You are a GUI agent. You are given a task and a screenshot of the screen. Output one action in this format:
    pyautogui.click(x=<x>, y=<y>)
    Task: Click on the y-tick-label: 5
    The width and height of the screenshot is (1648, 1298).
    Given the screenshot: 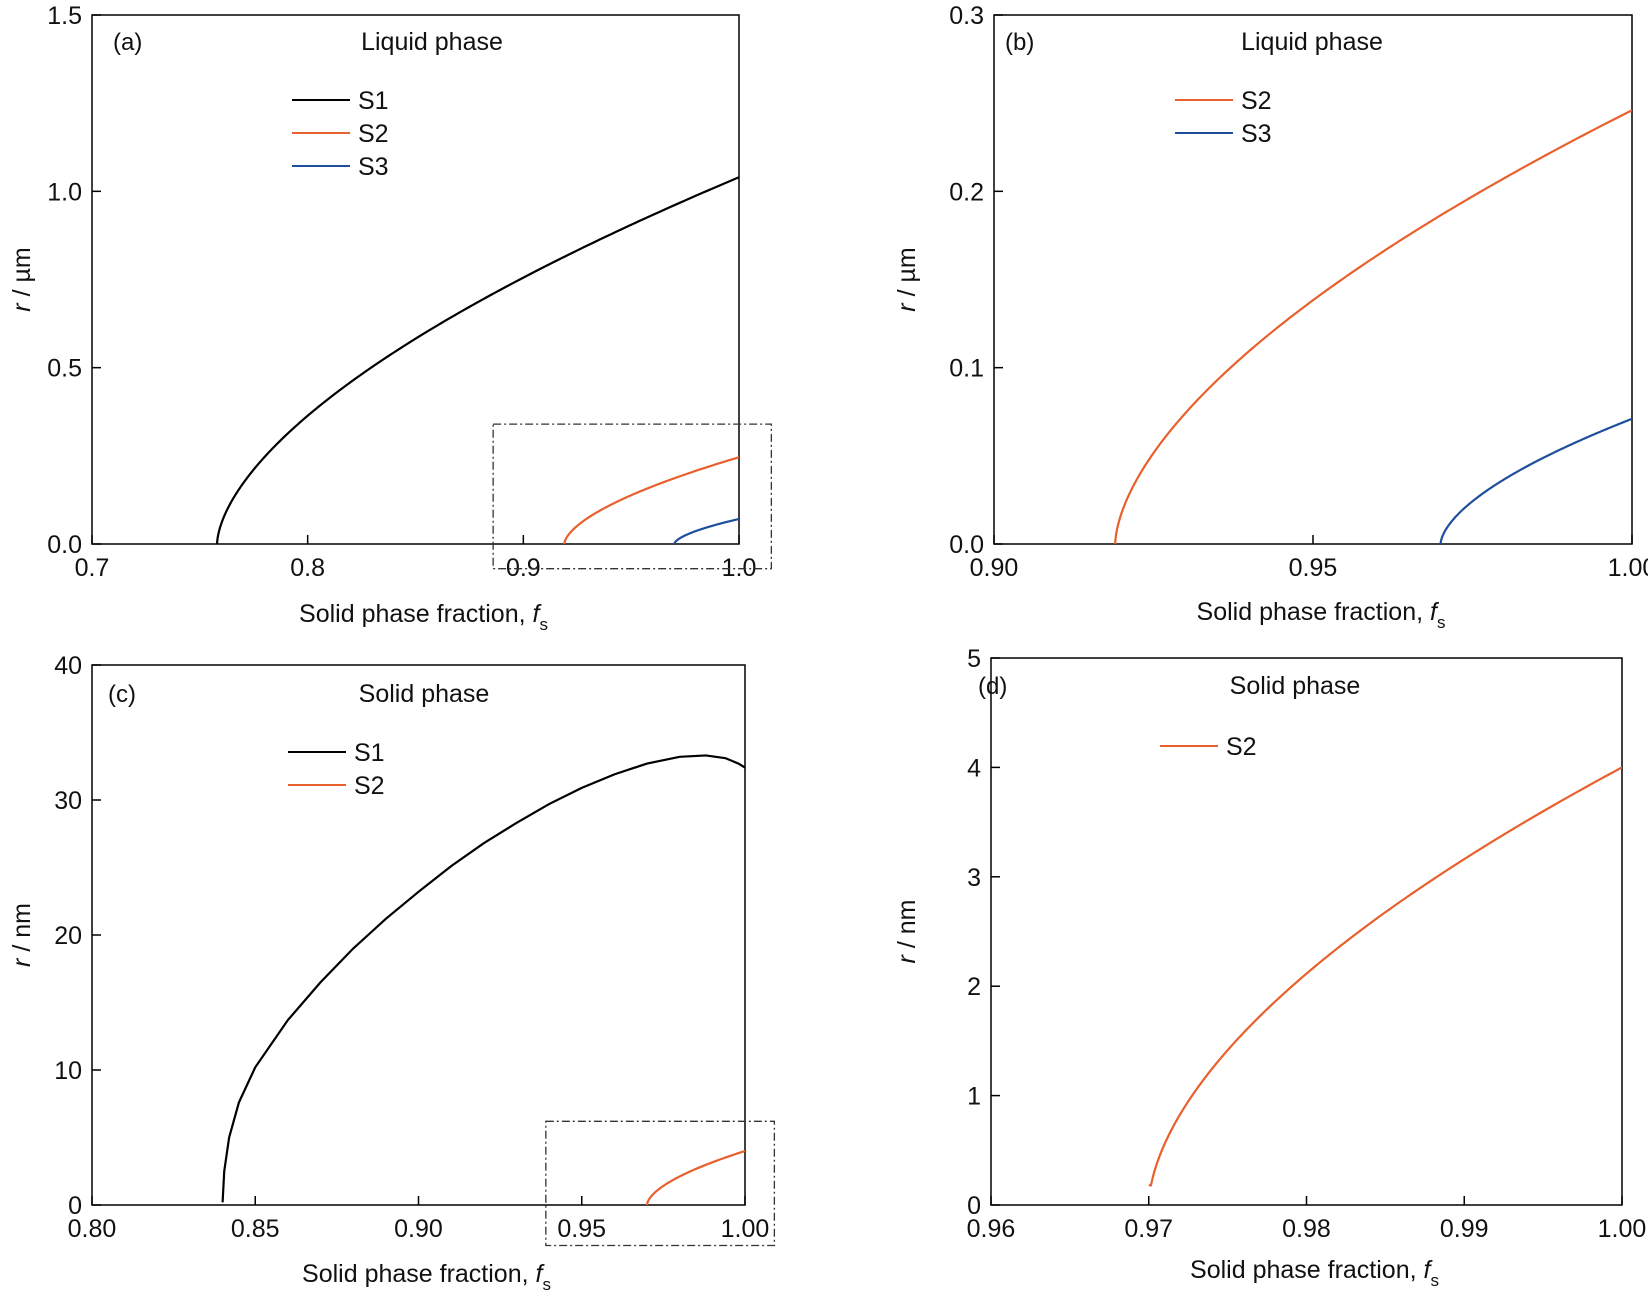 What is the action you would take?
    pyautogui.click(x=974, y=659)
    